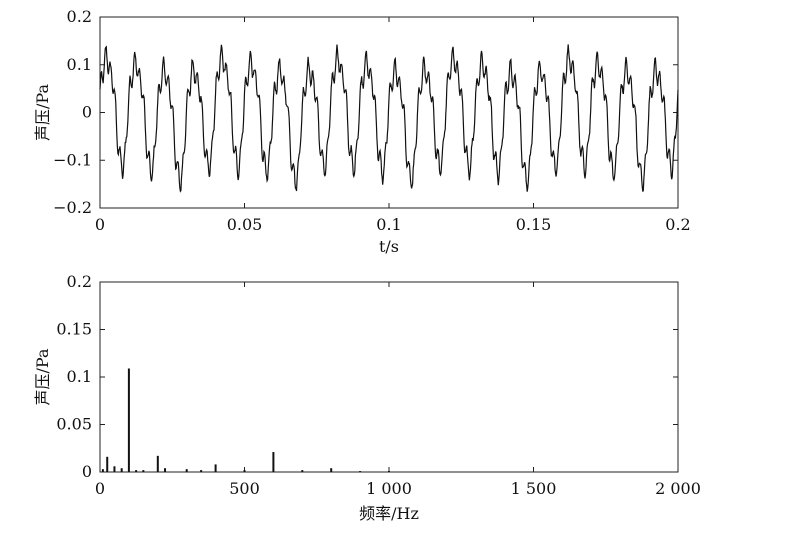 This screenshot has width=792, height=537. I want to click on x-axis-label: t/s, so click(389, 246).